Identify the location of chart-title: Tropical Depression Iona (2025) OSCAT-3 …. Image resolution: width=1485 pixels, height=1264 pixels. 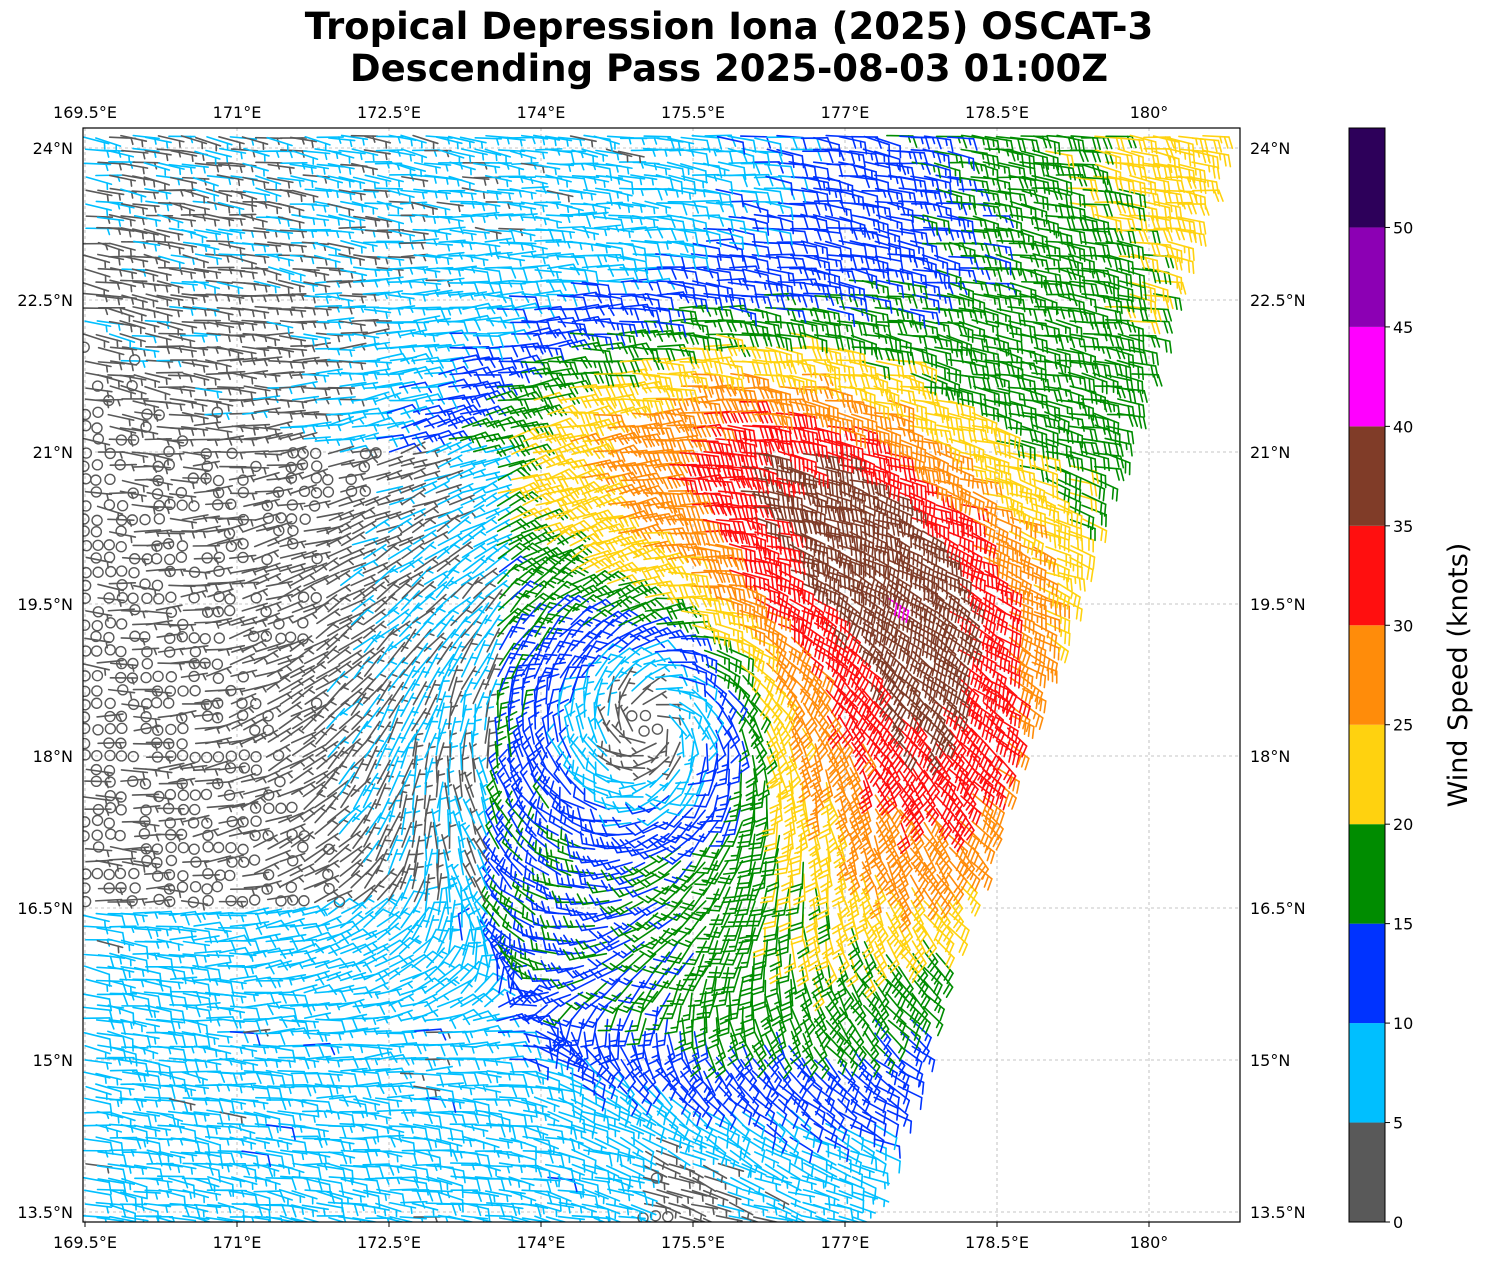
(729, 48).